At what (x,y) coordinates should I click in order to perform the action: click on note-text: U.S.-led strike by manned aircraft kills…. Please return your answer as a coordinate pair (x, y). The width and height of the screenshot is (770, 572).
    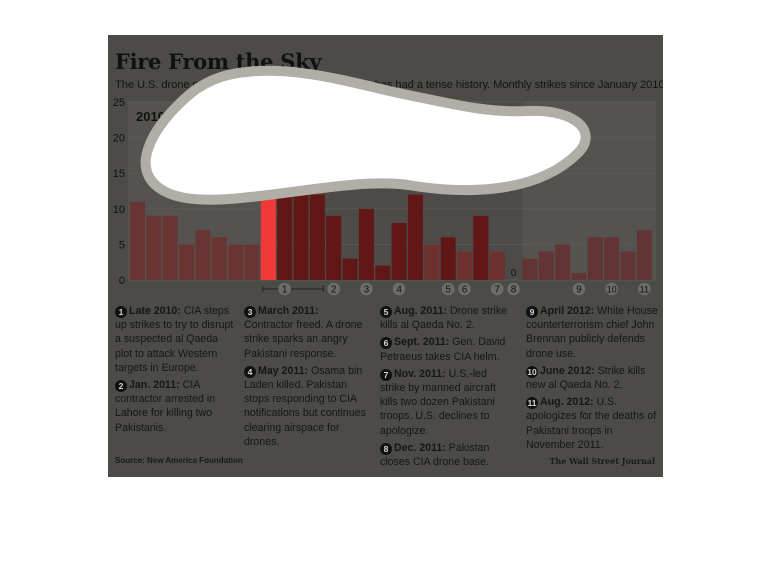
    Looking at the image, I should click on (438, 402).